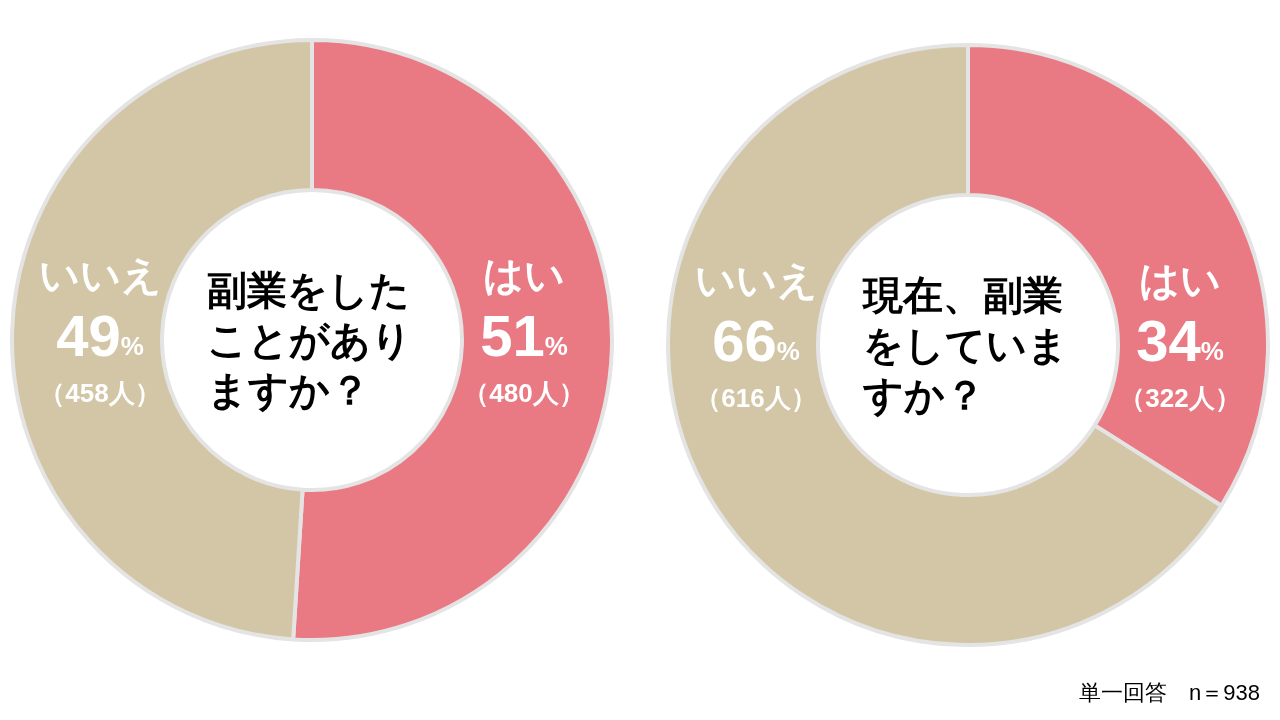 The width and height of the screenshot is (1280, 720). Describe the element at coordinates (310, 340) in the screenshot. I see `text: 副業をしたことがありますか？` at that location.